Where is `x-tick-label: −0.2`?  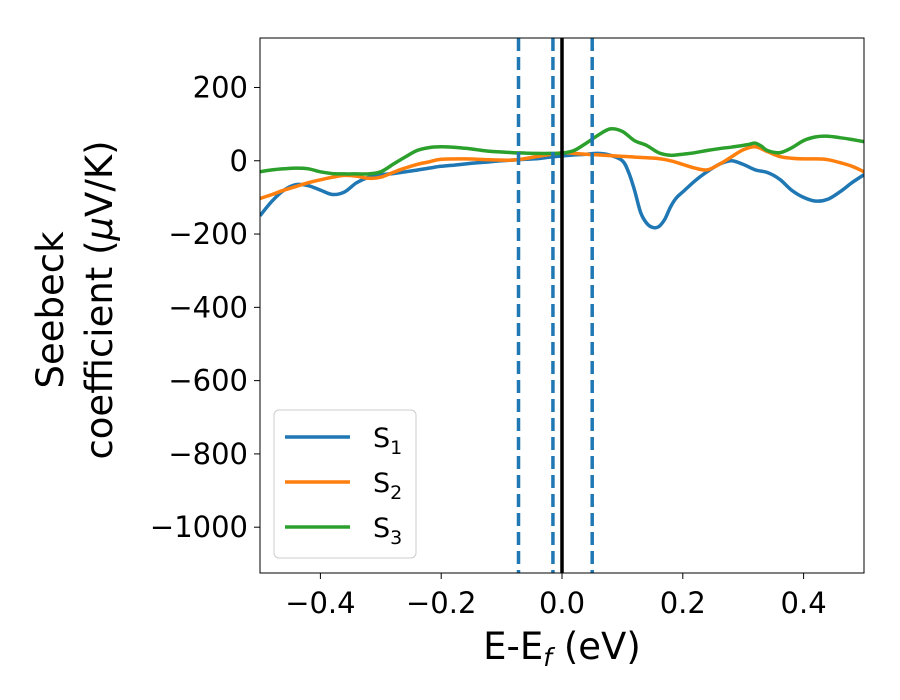 x-tick-label: −0.2 is located at coordinates (441, 603).